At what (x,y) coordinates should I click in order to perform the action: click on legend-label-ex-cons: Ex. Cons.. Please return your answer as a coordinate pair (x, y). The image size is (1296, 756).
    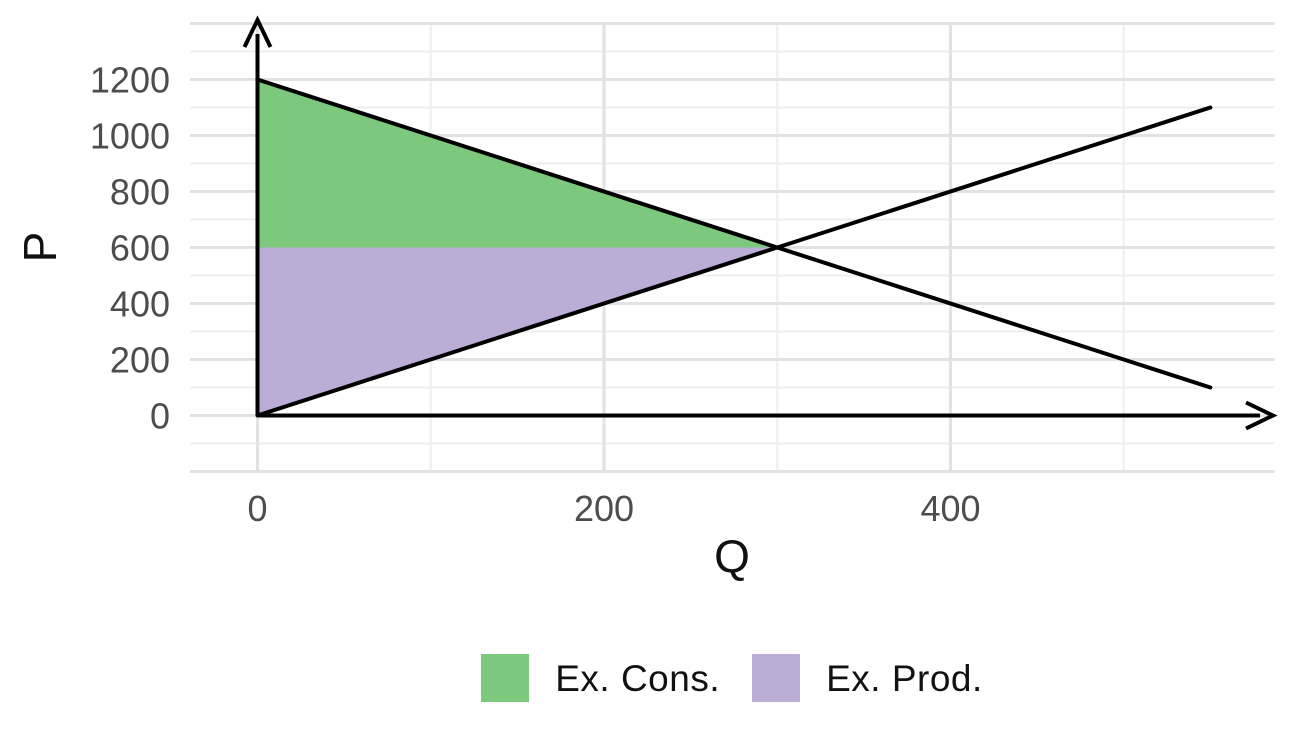
    Looking at the image, I should click on (638, 678).